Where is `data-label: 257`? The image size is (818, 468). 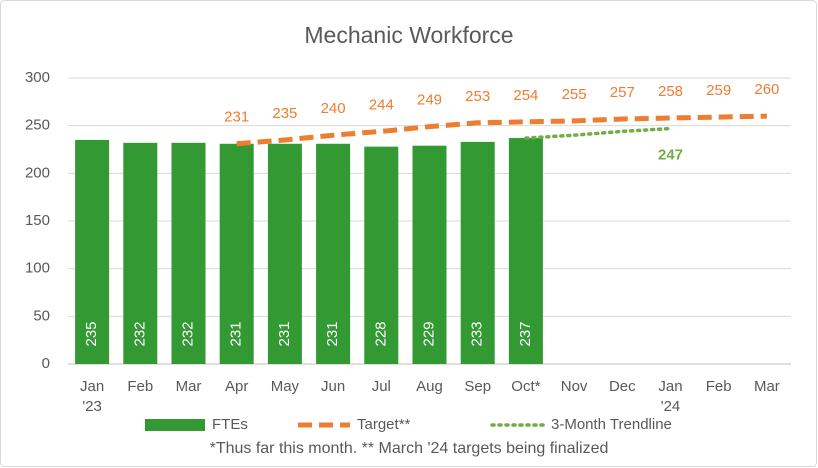
data-label: 257 is located at coordinates (622, 92).